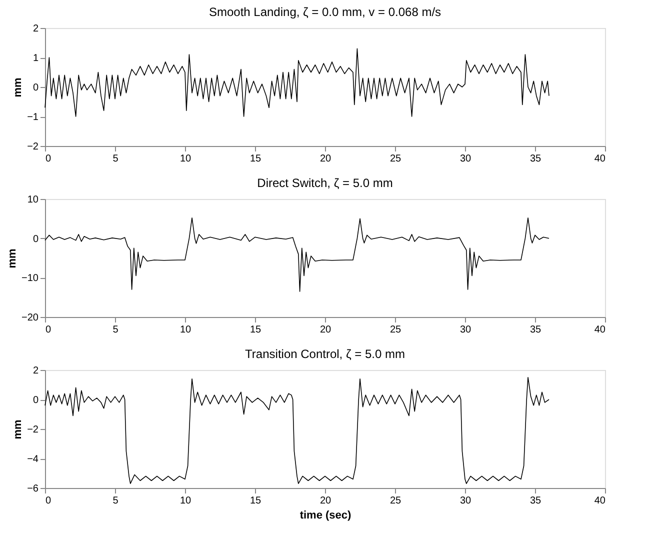  What do you see at coordinates (35, 58) in the screenshot?
I see `y-tick-label: 1` at bounding box center [35, 58].